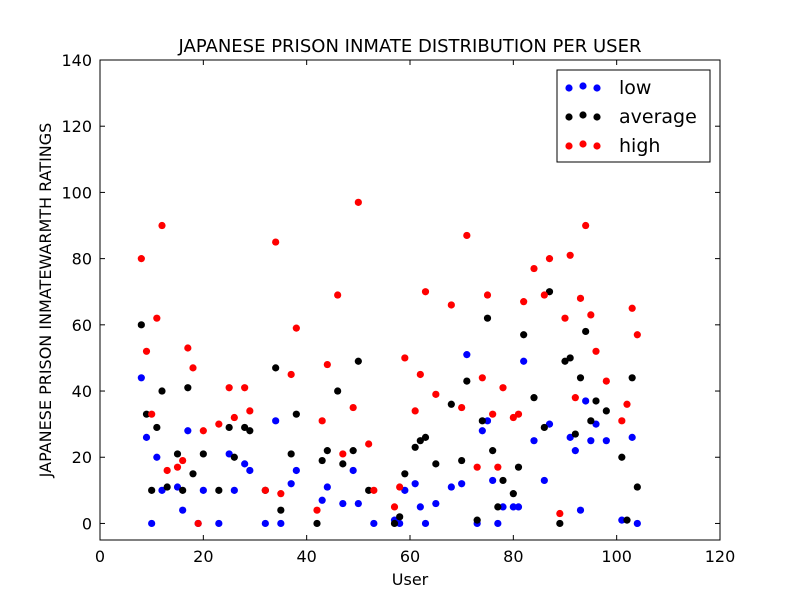  I want to click on x-tick-label: 40, so click(306, 556).